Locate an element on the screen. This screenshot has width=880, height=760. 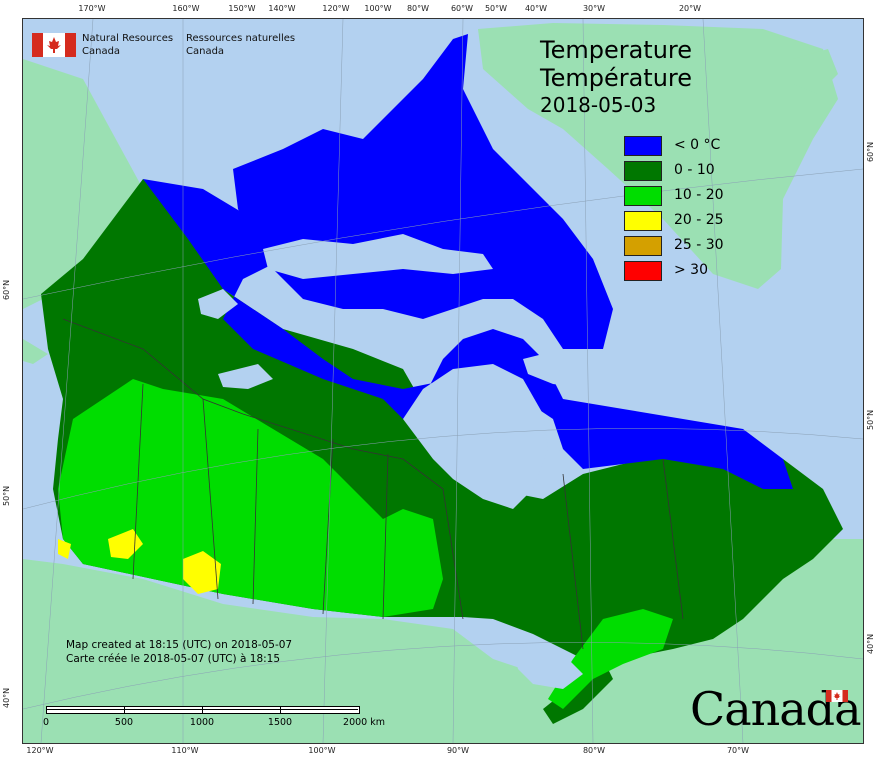
credit-fr: Carte créée le 2018-05-07 (UTC) à 18:15 is located at coordinates (173, 659).